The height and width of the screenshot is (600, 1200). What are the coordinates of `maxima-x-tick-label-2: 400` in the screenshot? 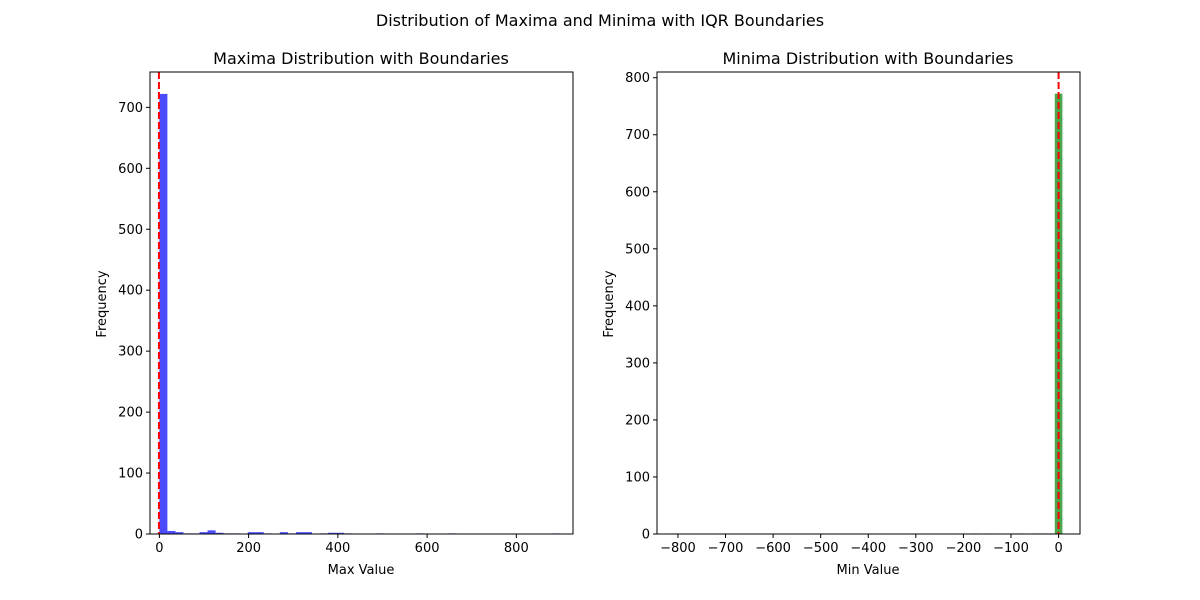 It's located at (337, 548).